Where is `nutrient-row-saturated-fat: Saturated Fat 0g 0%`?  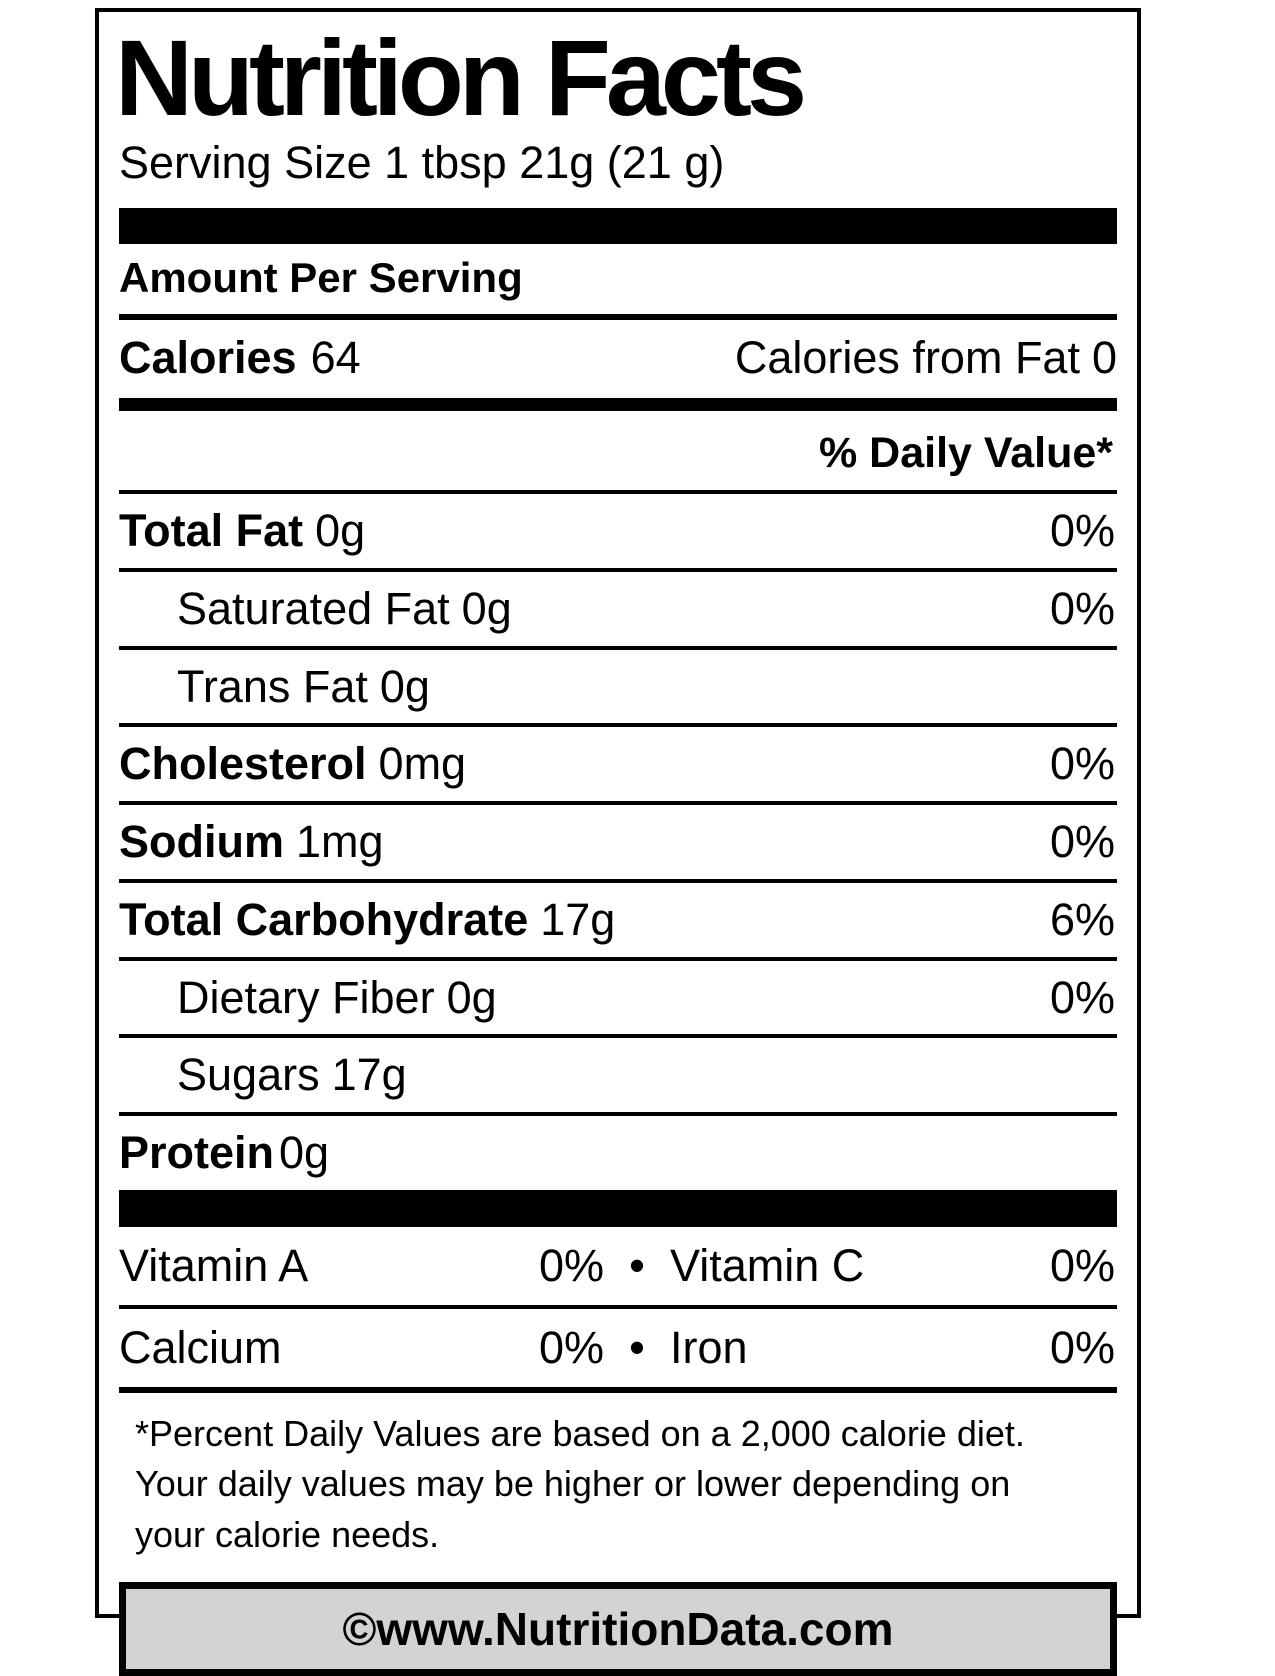
nutrient-row-saturated-fat: Saturated Fat 0g 0% is located at coordinates (618, 611).